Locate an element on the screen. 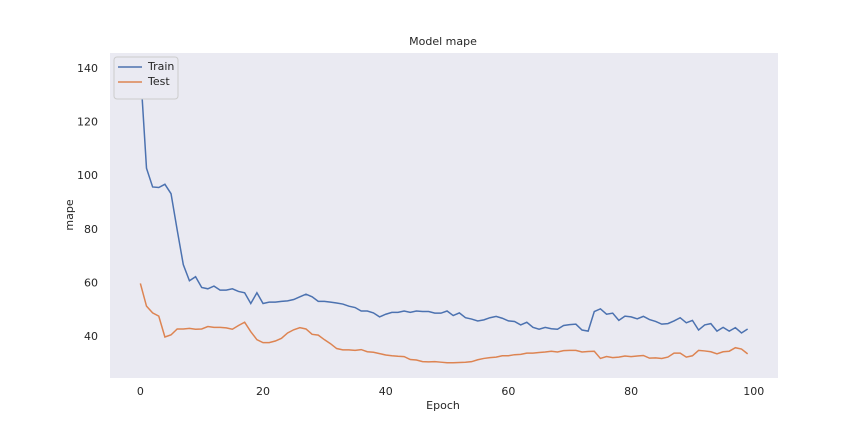  chart-title: Model mape is located at coordinates (443, 41).